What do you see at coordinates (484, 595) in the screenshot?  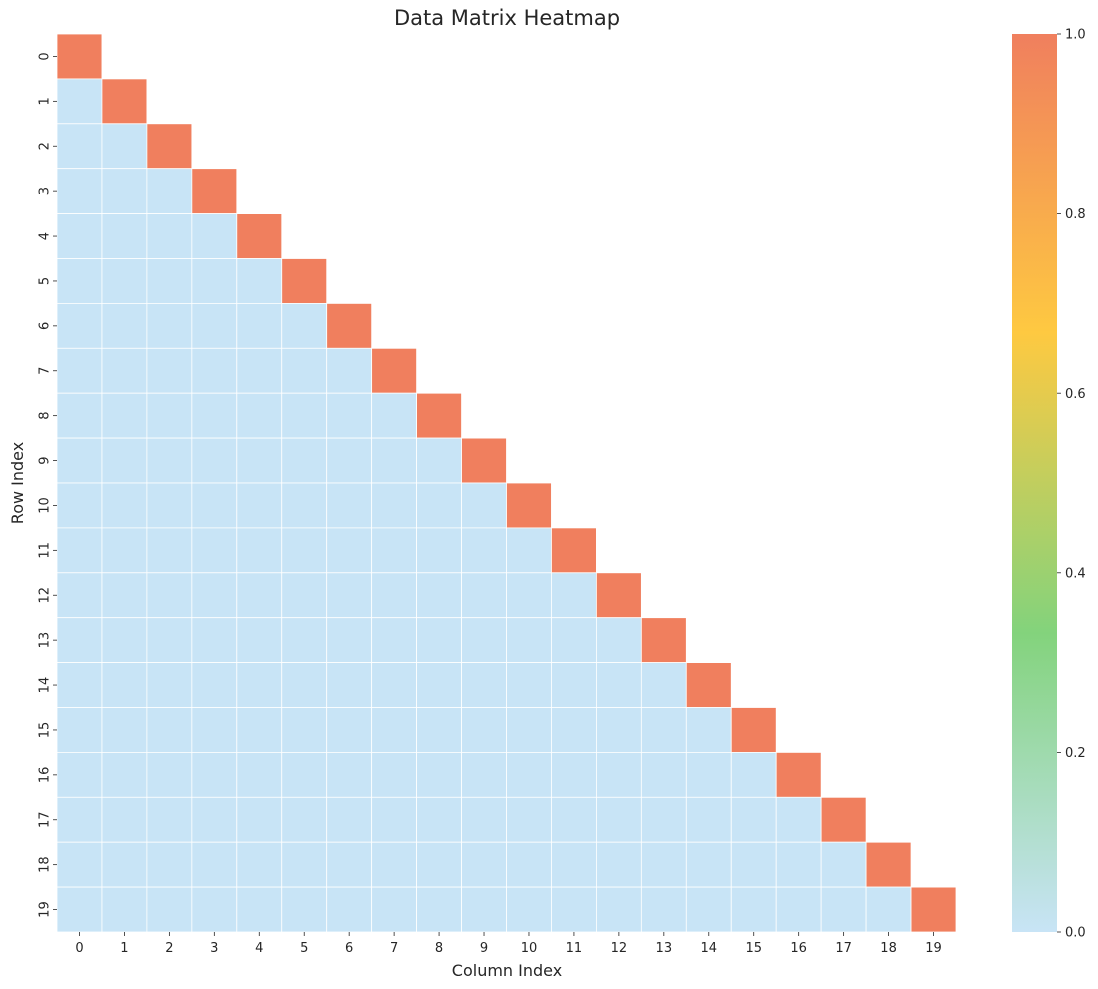 I see `heatmap-cell-r12-c9` at bounding box center [484, 595].